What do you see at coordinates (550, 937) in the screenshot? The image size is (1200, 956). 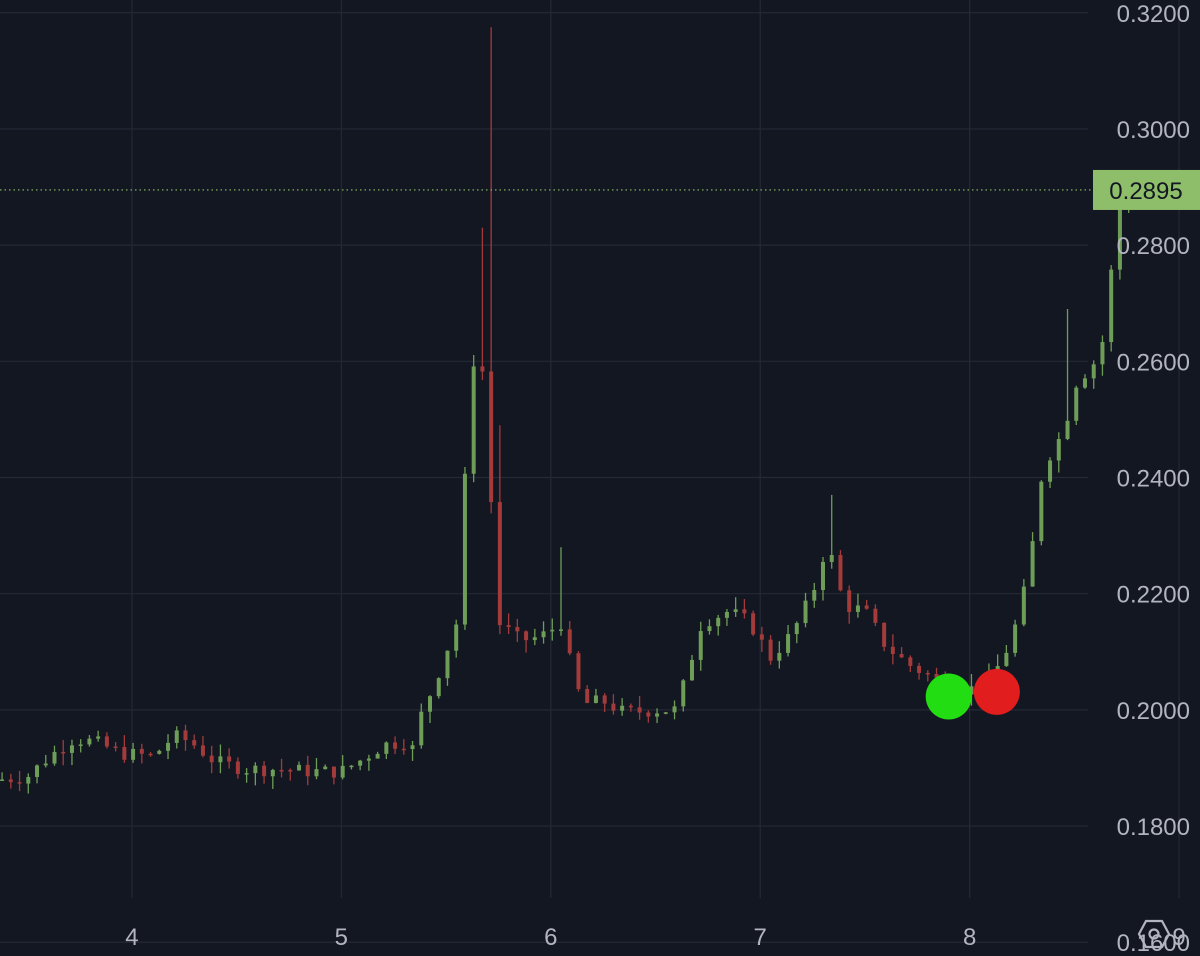 I see `x-tick-label: 6` at bounding box center [550, 937].